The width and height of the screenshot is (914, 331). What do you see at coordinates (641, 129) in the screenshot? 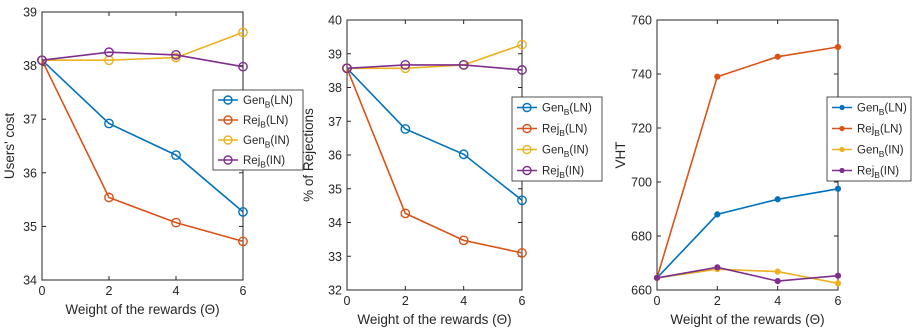
I see `y-tick-label: 720` at bounding box center [641, 129].